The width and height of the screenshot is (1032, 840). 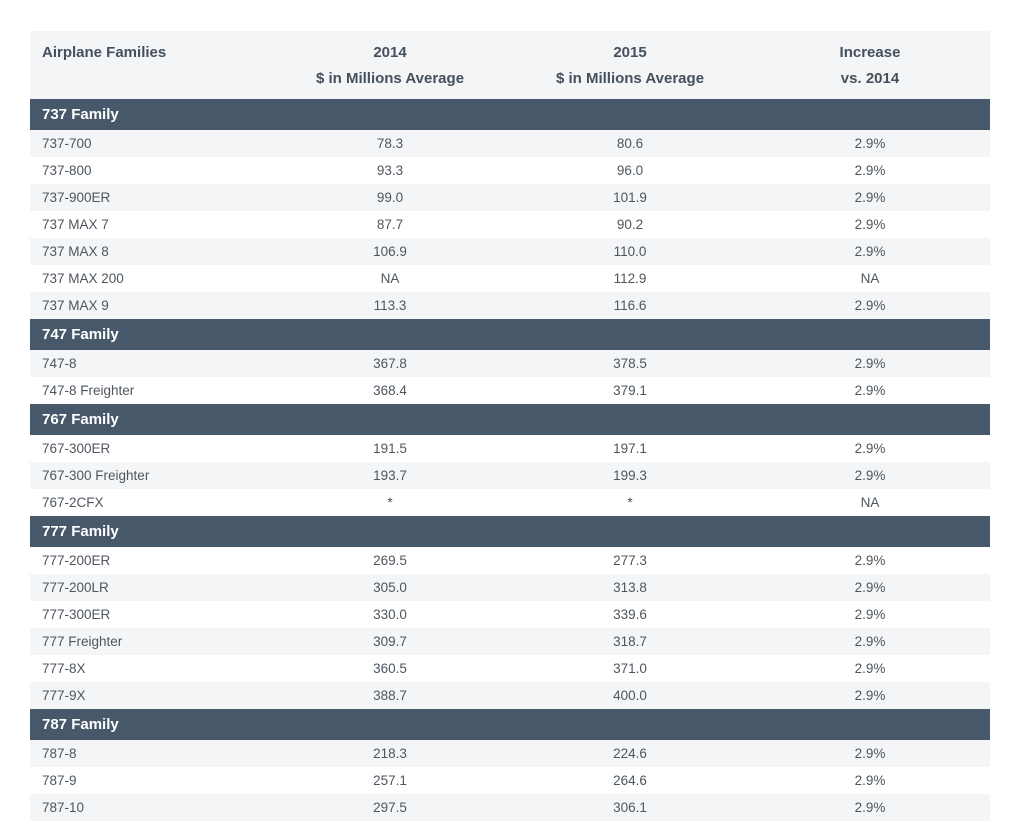 What do you see at coordinates (150, 305) in the screenshot?
I see `cell-model: 737 MAX 9` at bounding box center [150, 305].